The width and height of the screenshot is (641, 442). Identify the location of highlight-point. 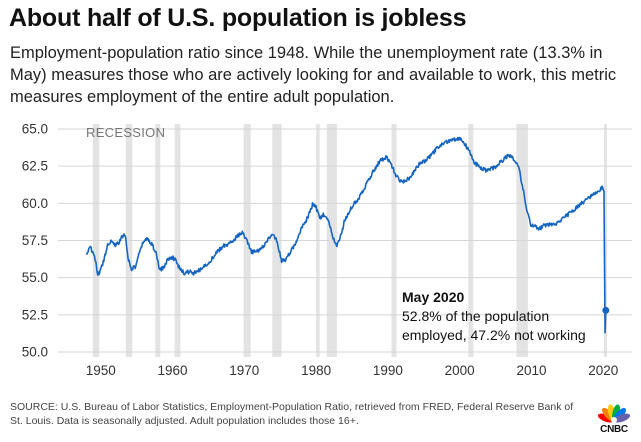
(606, 310).